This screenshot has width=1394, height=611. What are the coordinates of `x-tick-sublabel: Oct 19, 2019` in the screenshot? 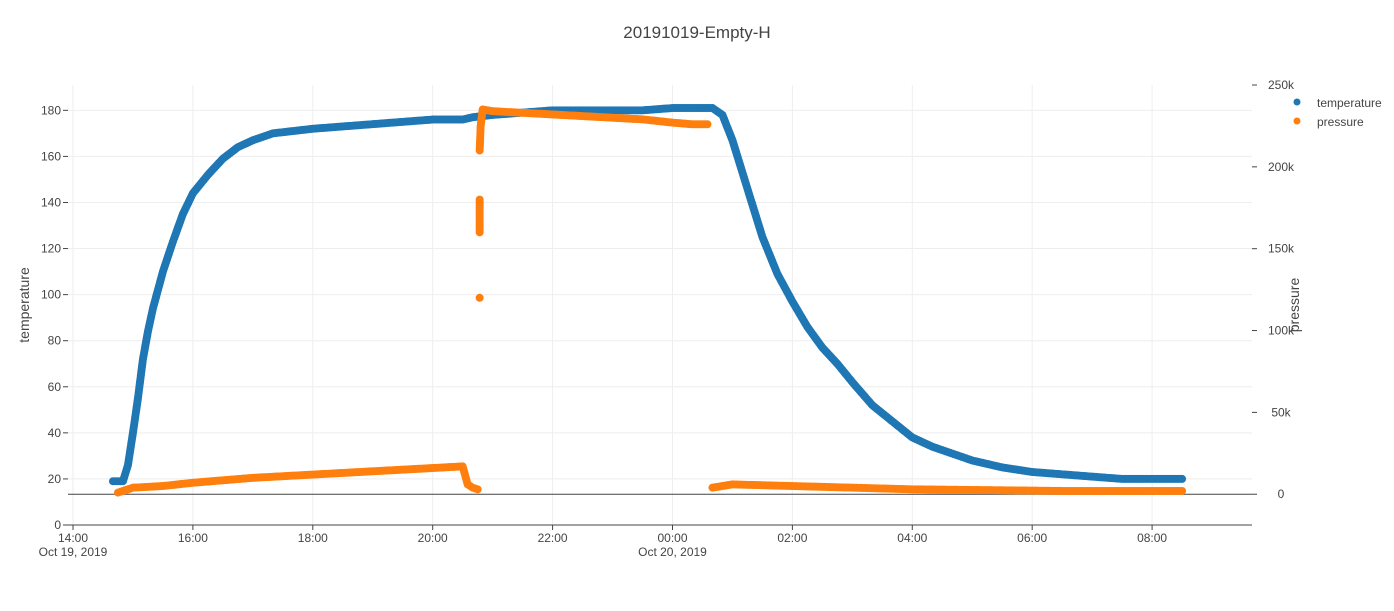 It's located at (73, 552).